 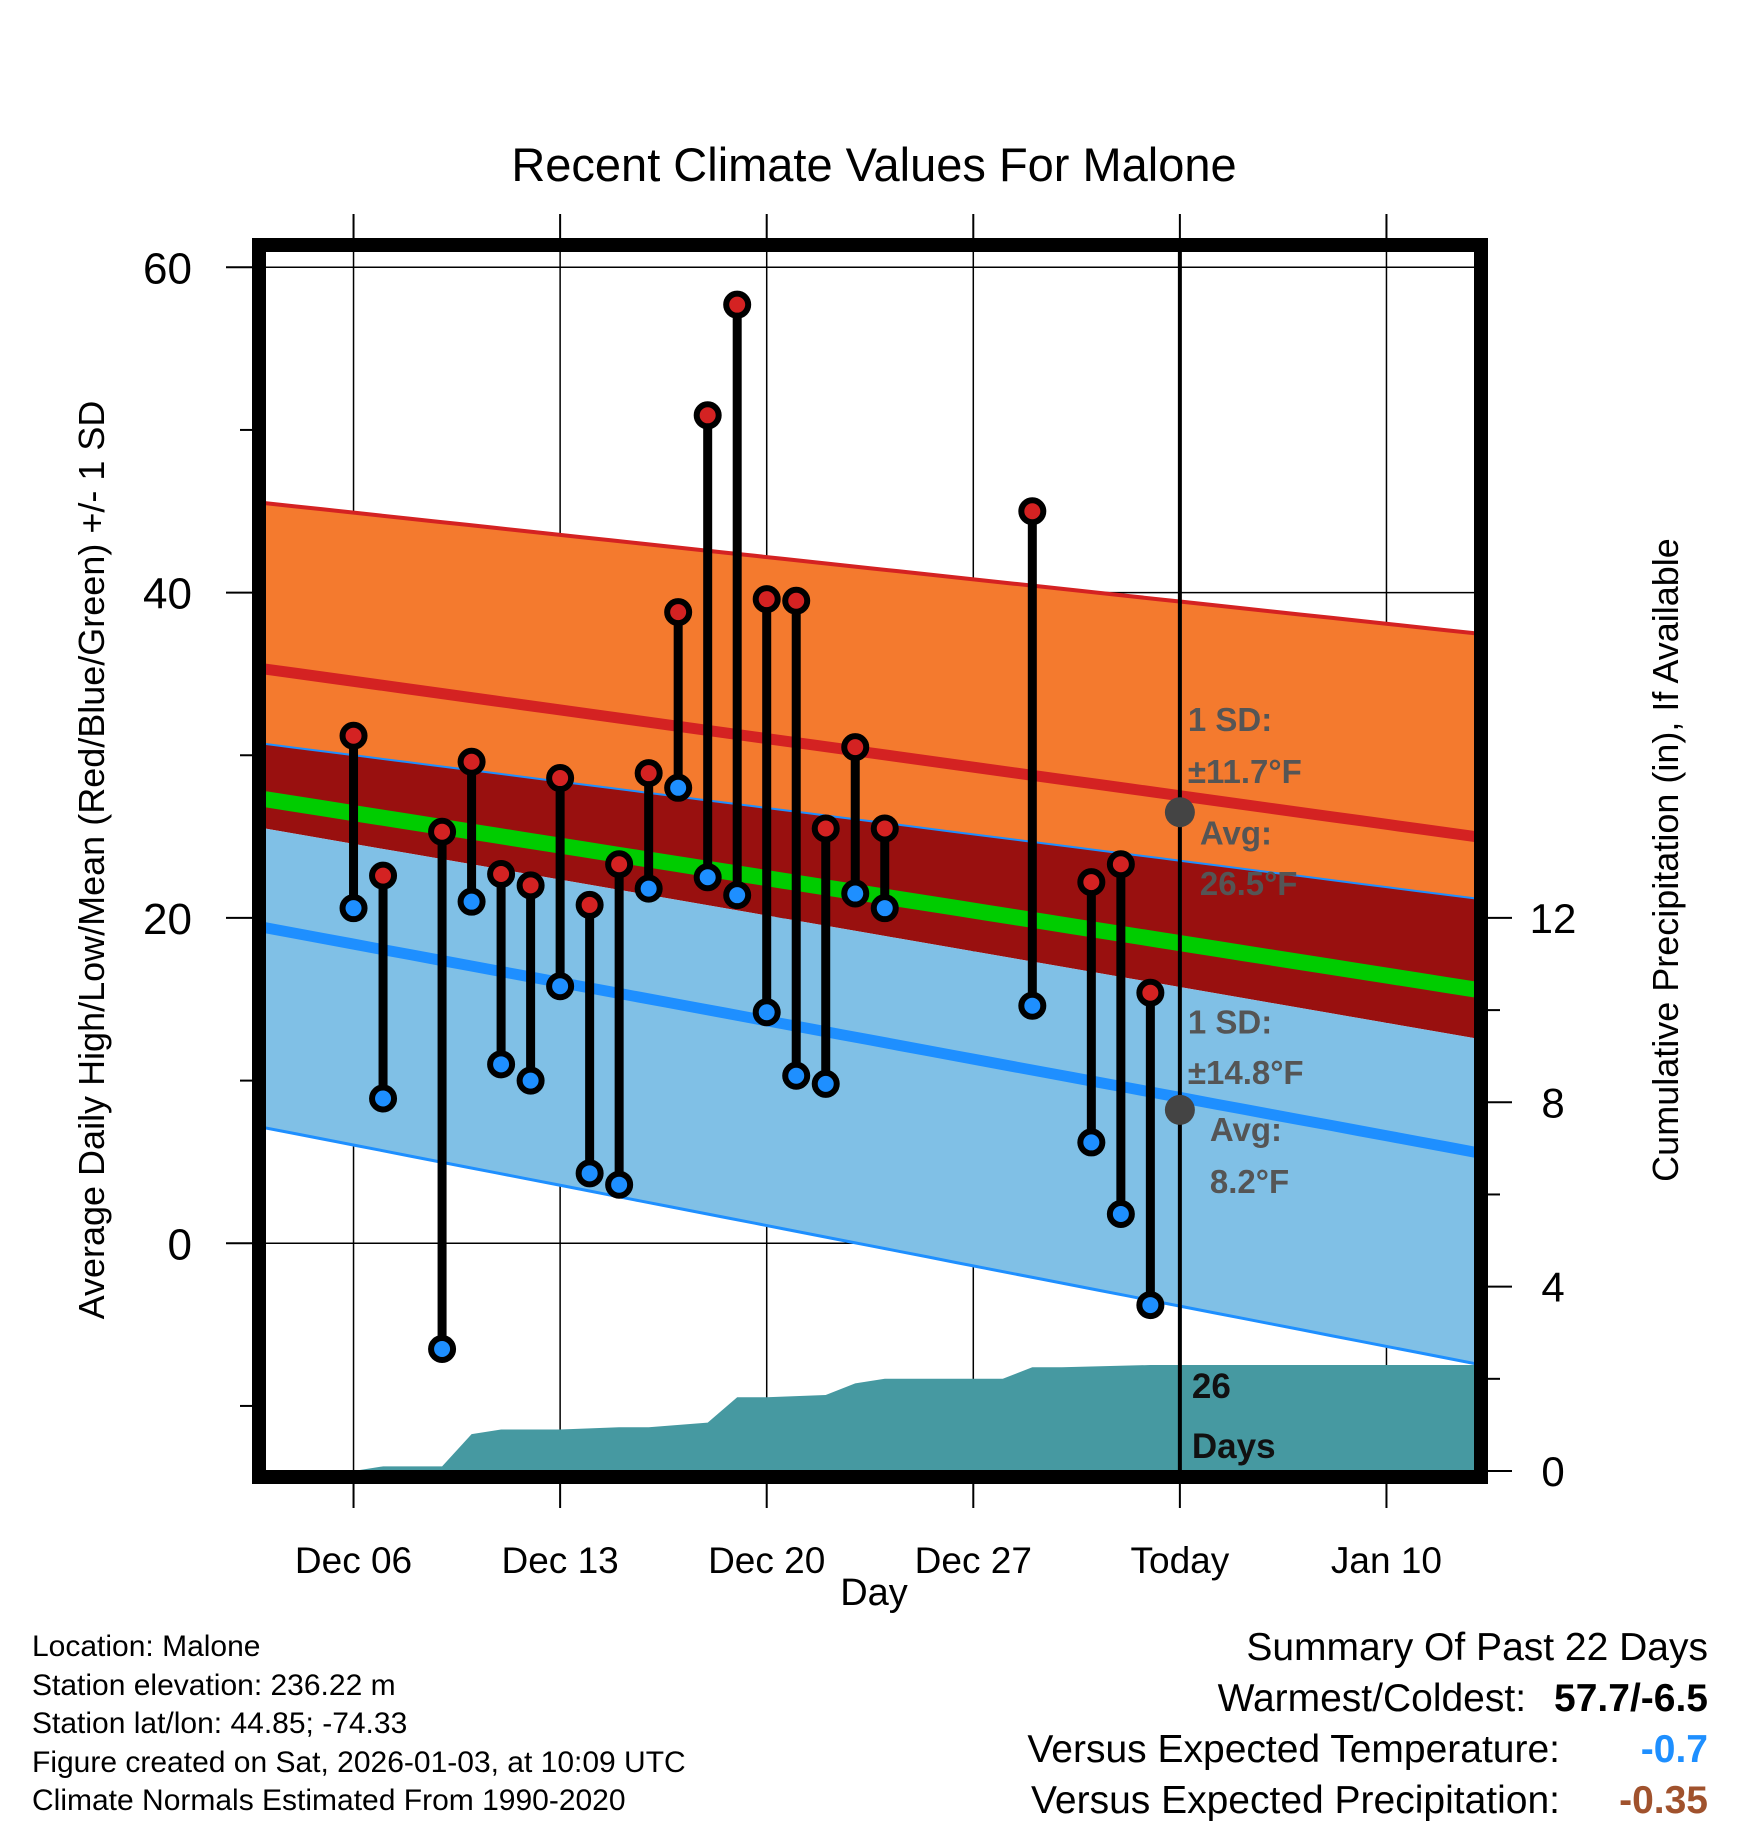 What do you see at coordinates (874, 1593) in the screenshot?
I see `x-axis-label: Day` at bounding box center [874, 1593].